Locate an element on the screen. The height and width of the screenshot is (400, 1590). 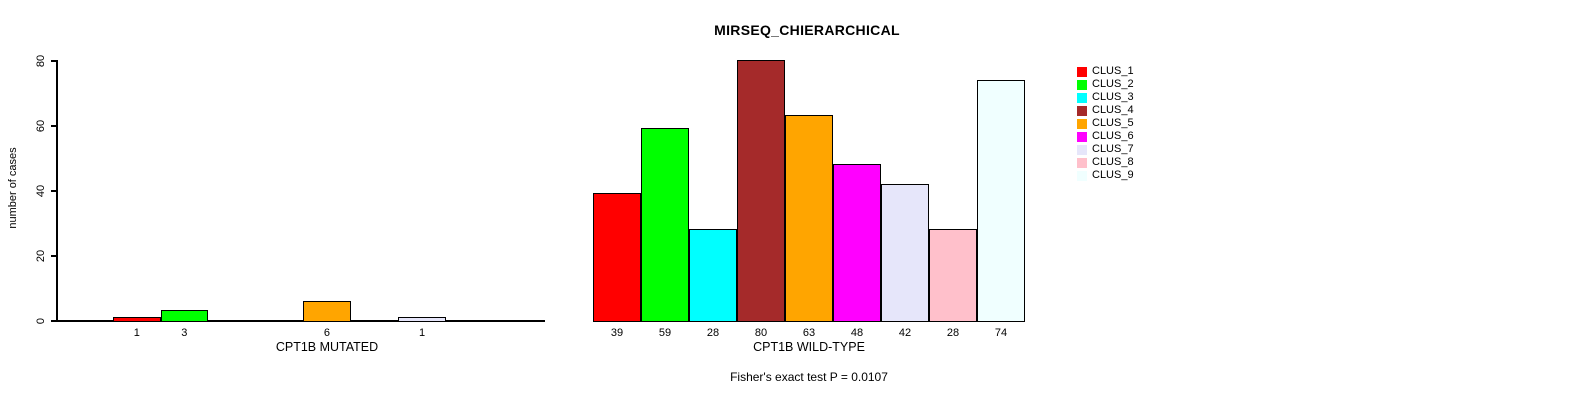
group-label-mutated: CPT1B MUTATED is located at coordinates (327, 347).